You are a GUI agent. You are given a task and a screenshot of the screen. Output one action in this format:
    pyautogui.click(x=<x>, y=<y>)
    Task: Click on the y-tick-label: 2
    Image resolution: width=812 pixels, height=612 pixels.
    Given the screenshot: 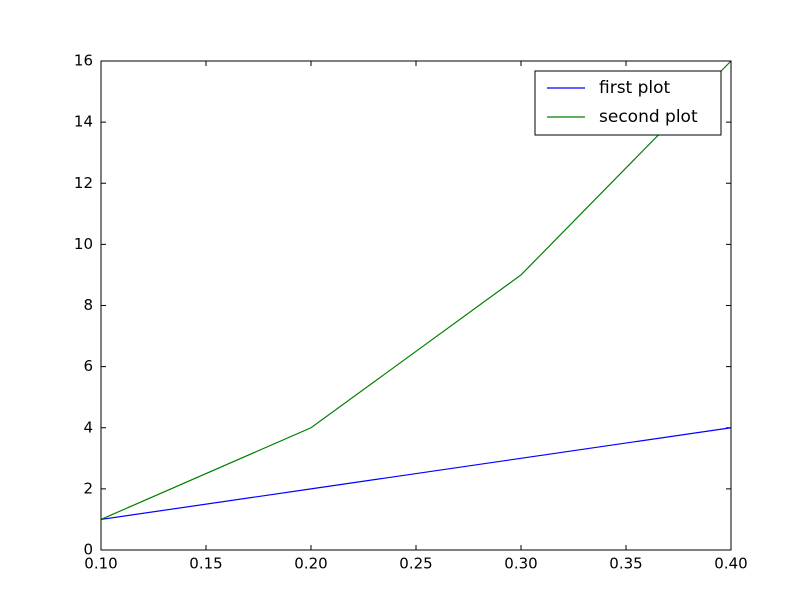 What is the action you would take?
    pyautogui.click(x=88, y=488)
    